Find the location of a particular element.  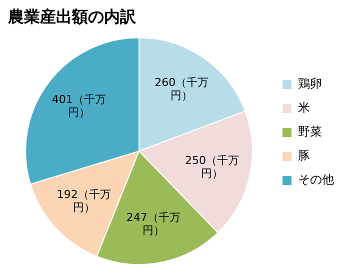

data-label: 401（千万円） is located at coordinates (79, 105).